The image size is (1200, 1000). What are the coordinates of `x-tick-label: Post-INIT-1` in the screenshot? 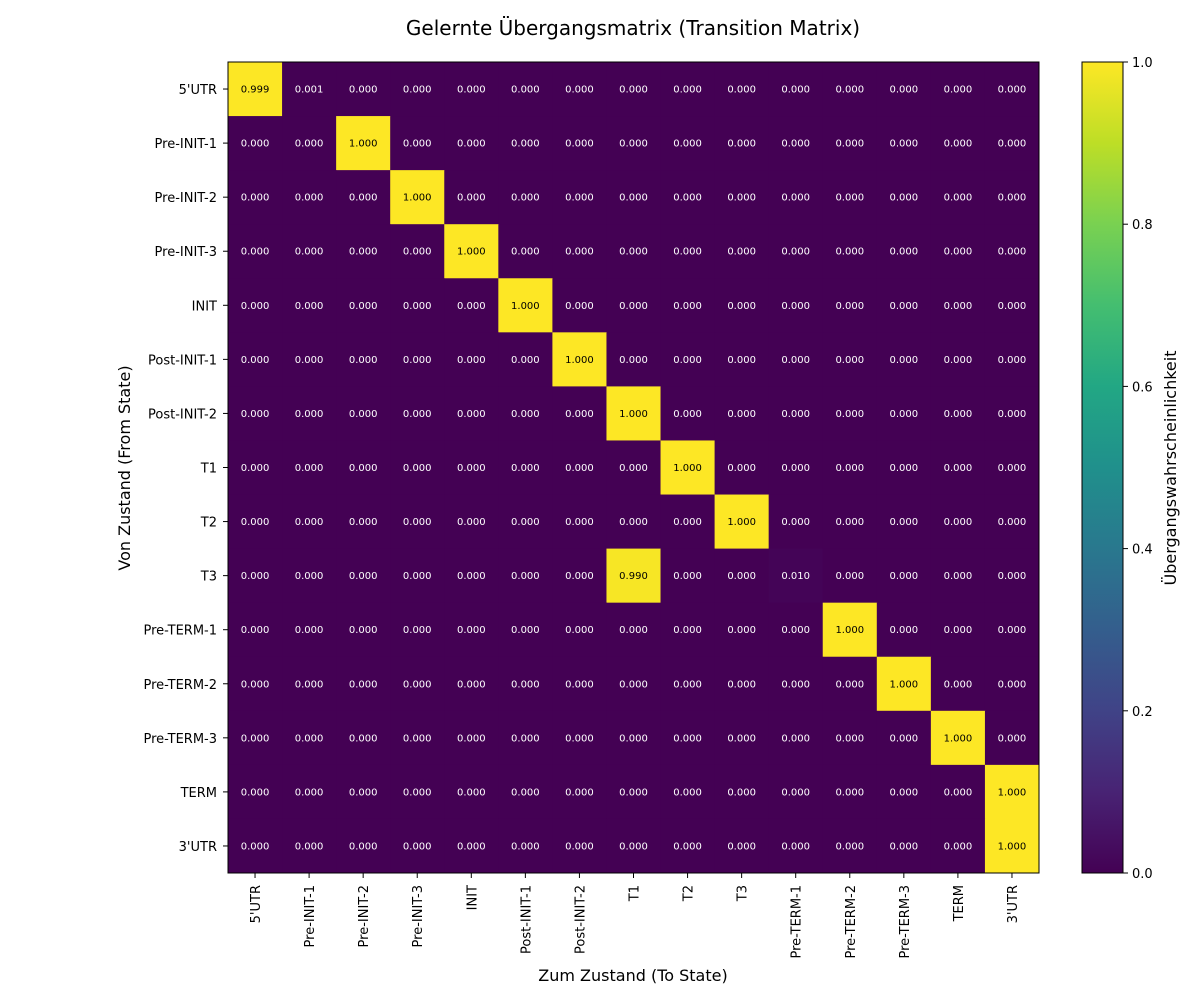 It's located at (526, 919).